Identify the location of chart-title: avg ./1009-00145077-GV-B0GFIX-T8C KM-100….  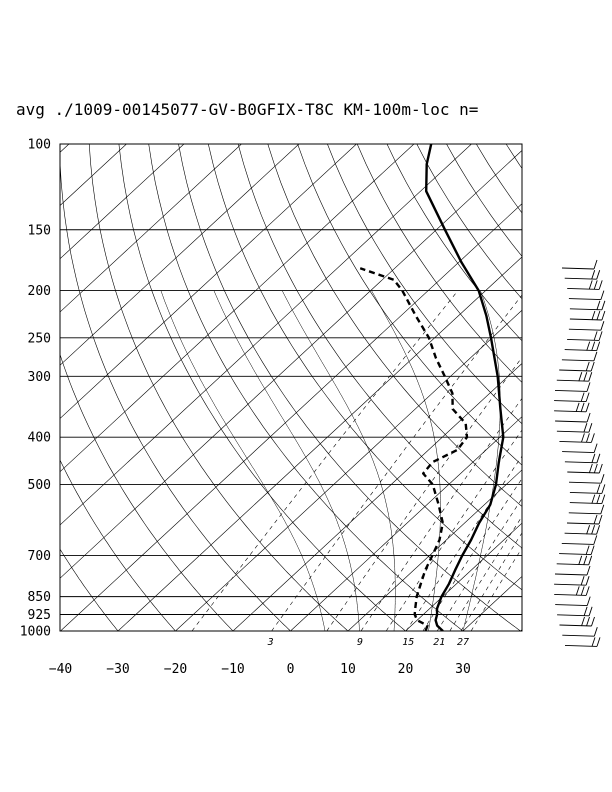
(247, 109).